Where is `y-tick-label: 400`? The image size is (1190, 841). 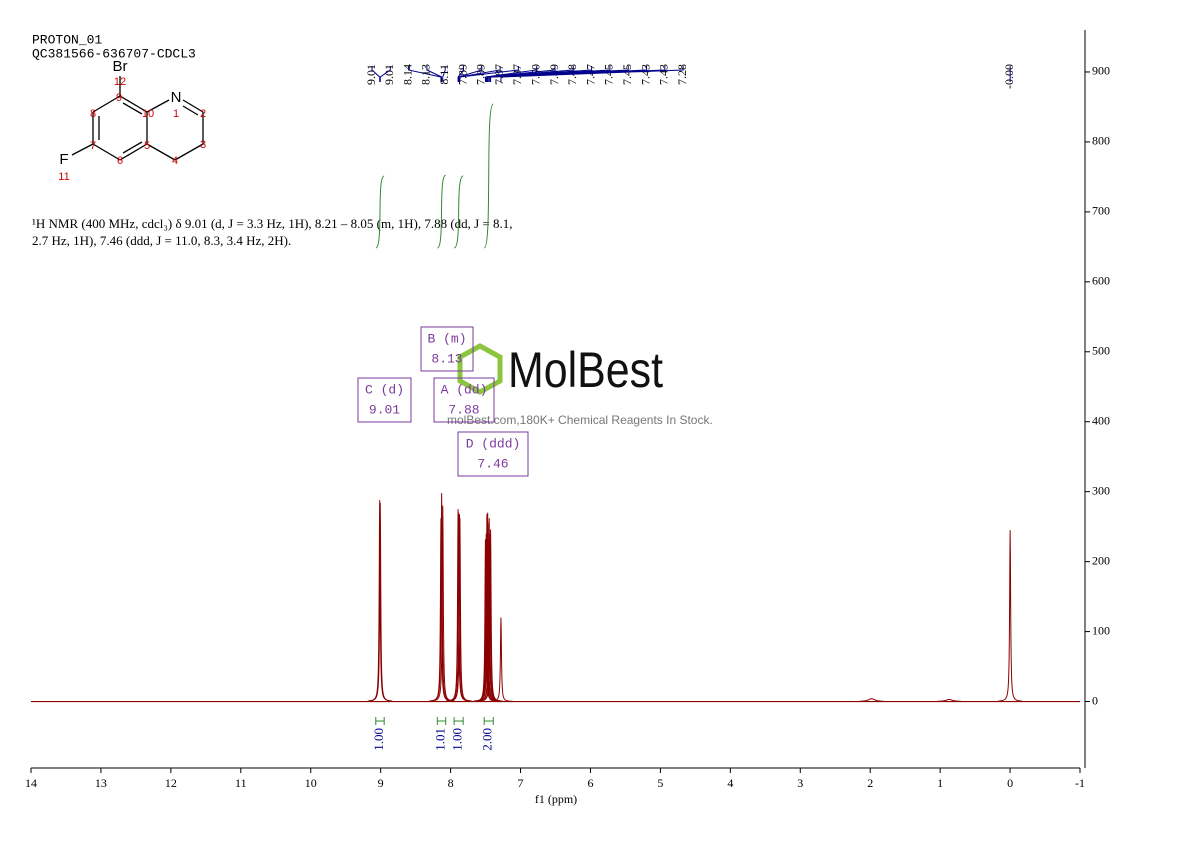 y-tick-label: 400 is located at coordinates (1101, 420).